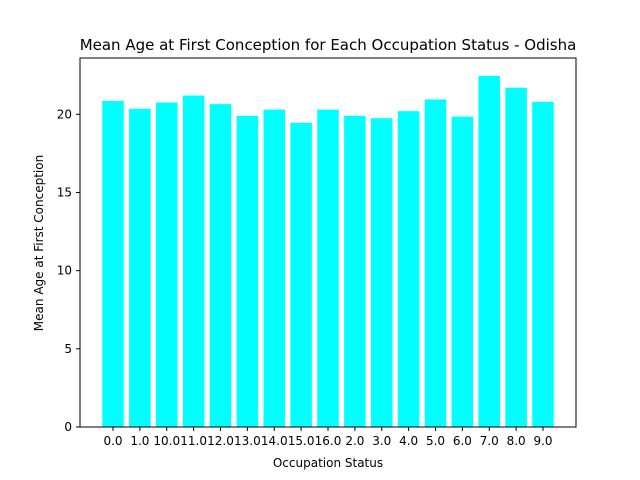 Image resolution: width=640 pixels, height=480 pixels. I want to click on bar-5.0, so click(435, 263).